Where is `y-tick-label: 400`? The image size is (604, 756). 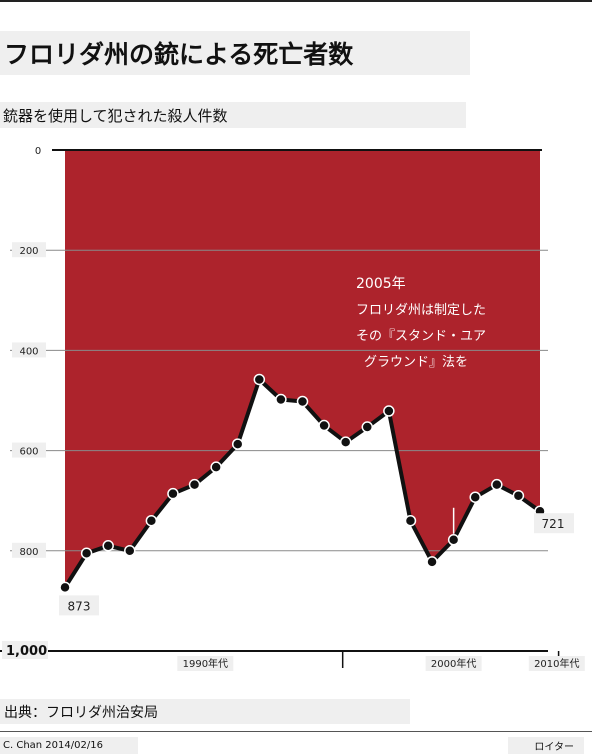
y-tick-label: 400 is located at coordinates (28, 351).